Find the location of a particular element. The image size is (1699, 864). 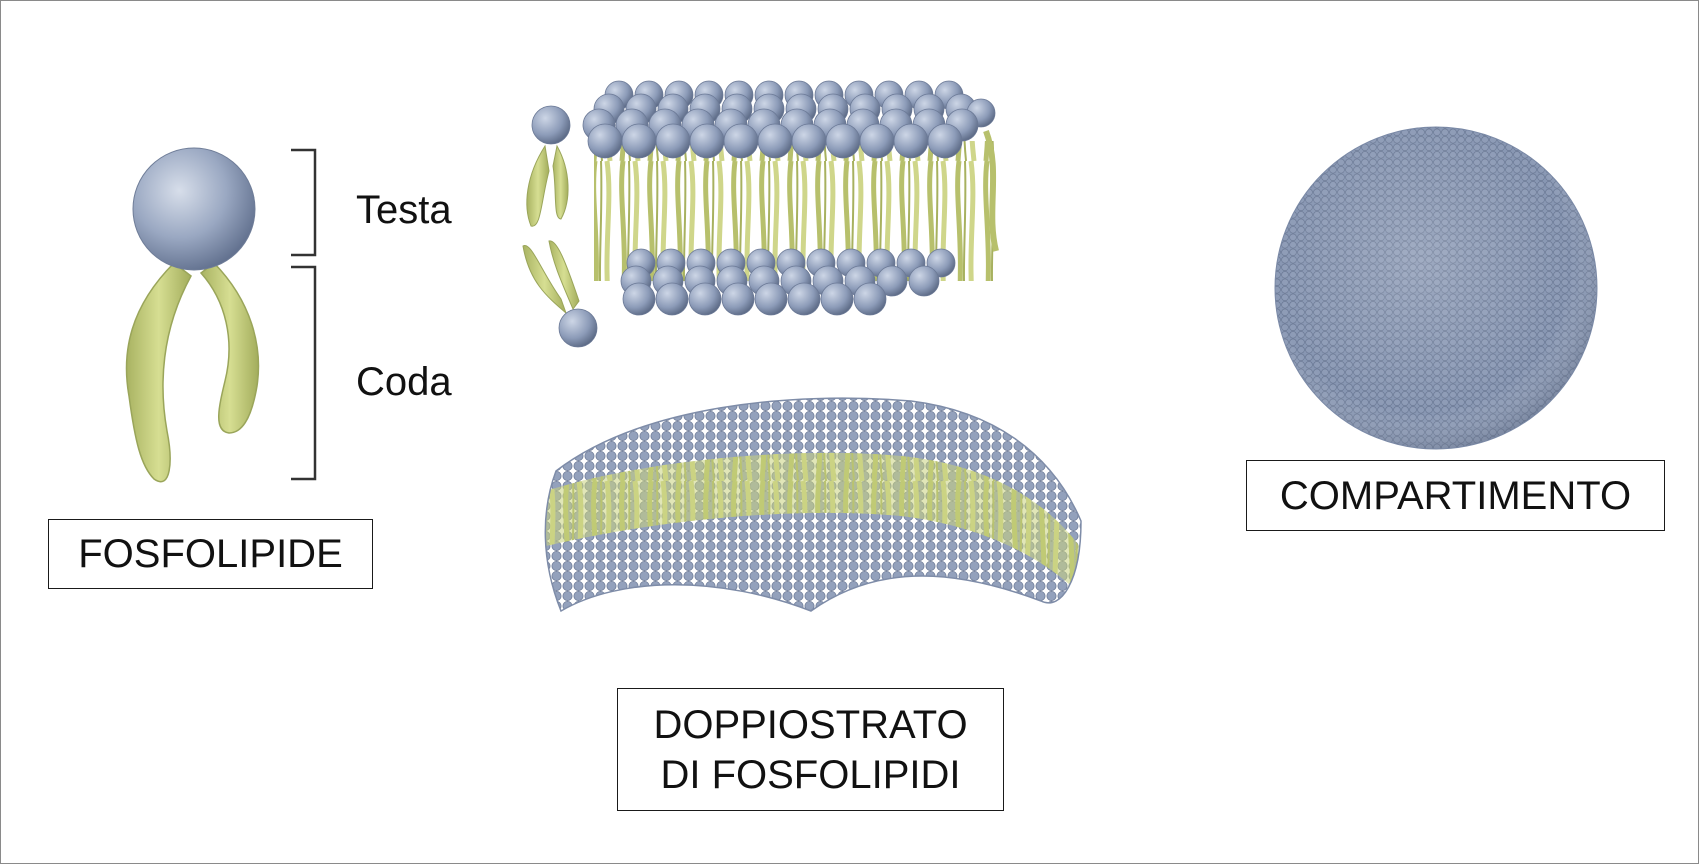

bilayer-caption-box: DOPPIOSTRATO DI FOSFOLIPIDI is located at coordinates (810, 749).